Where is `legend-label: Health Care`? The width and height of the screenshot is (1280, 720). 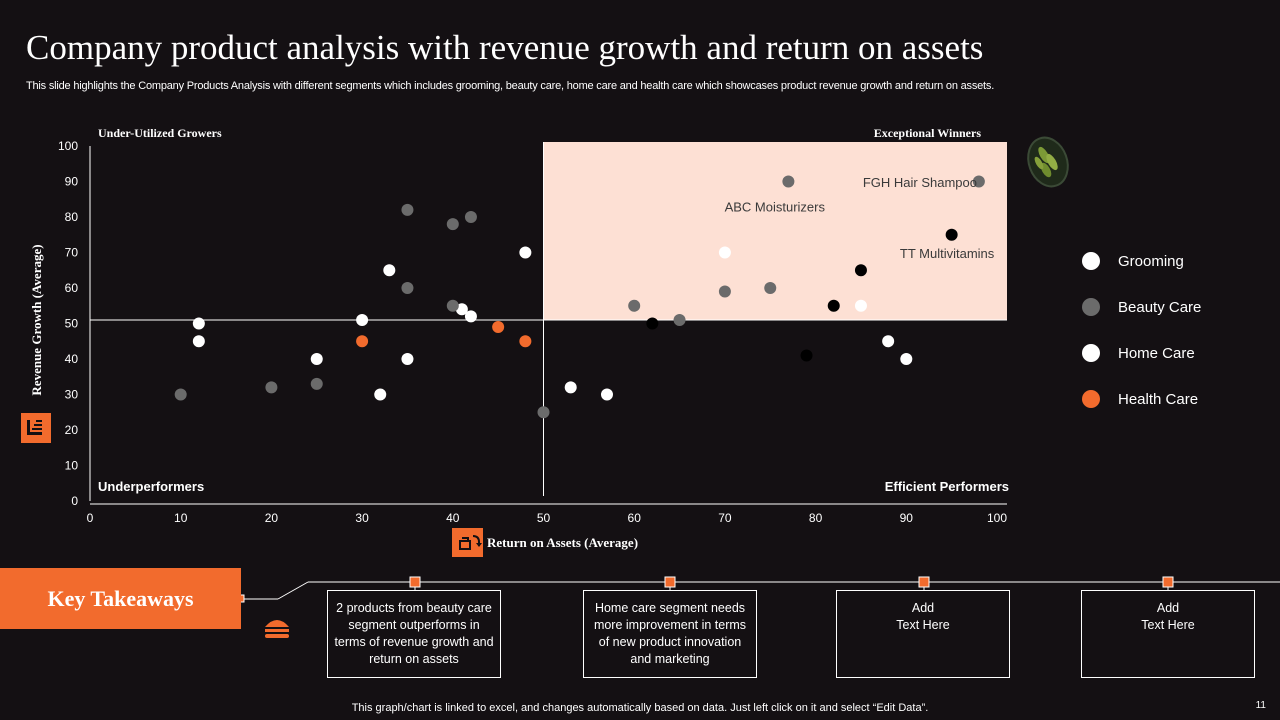
legend-label: Health Care is located at coordinates (1158, 399).